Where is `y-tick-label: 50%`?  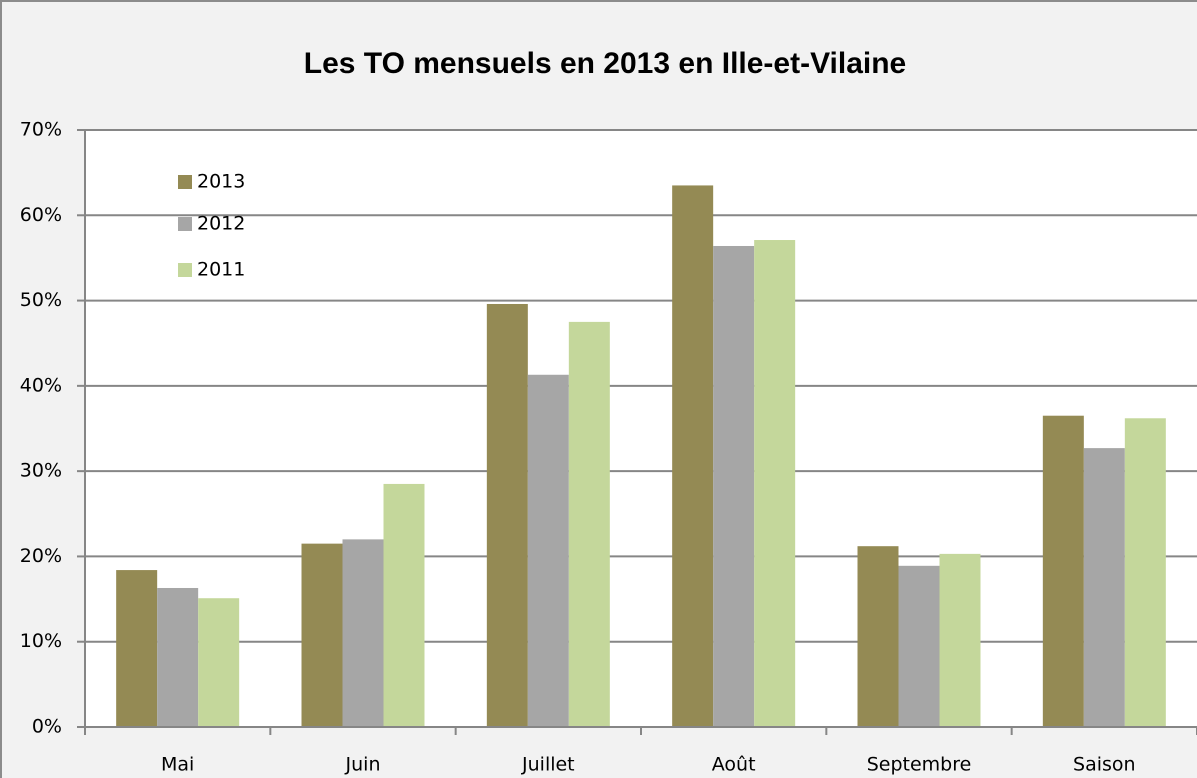 y-tick-label: 50% is located at coordinates (41, 300).